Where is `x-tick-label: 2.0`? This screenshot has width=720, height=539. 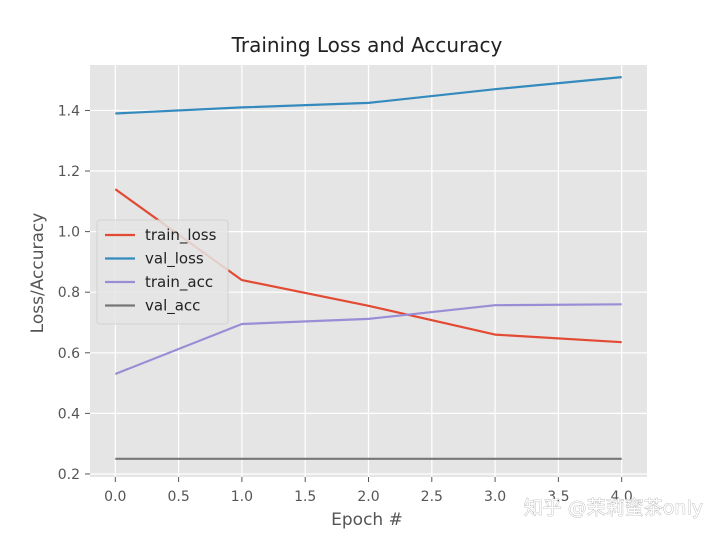 x-tick-label: 2.0 is located at coordinates (368, 497).